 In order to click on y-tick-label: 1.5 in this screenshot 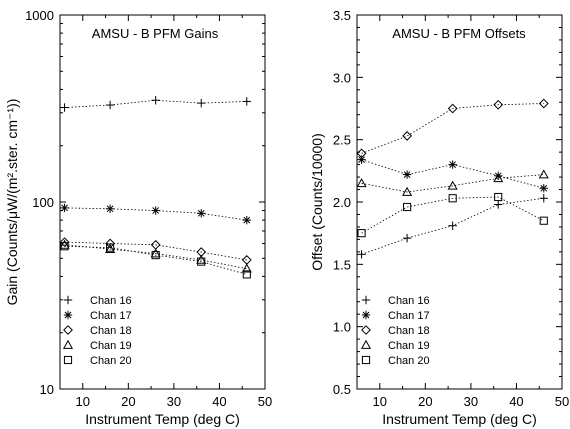, I will do `click(342, 264)`.